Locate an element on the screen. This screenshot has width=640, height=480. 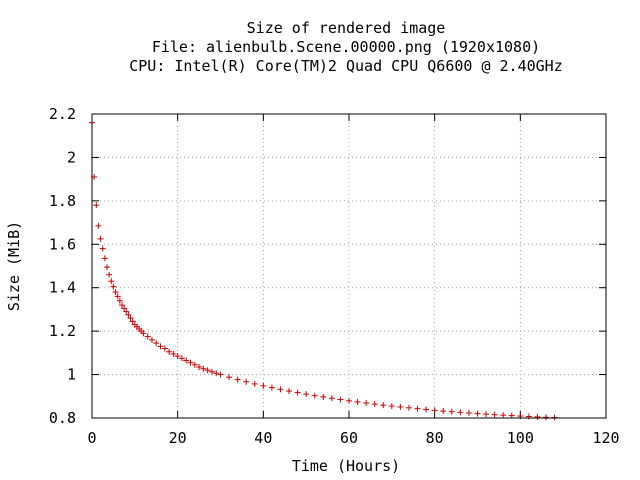
x-tick-label: 60 is located at coordinates (349, 438).